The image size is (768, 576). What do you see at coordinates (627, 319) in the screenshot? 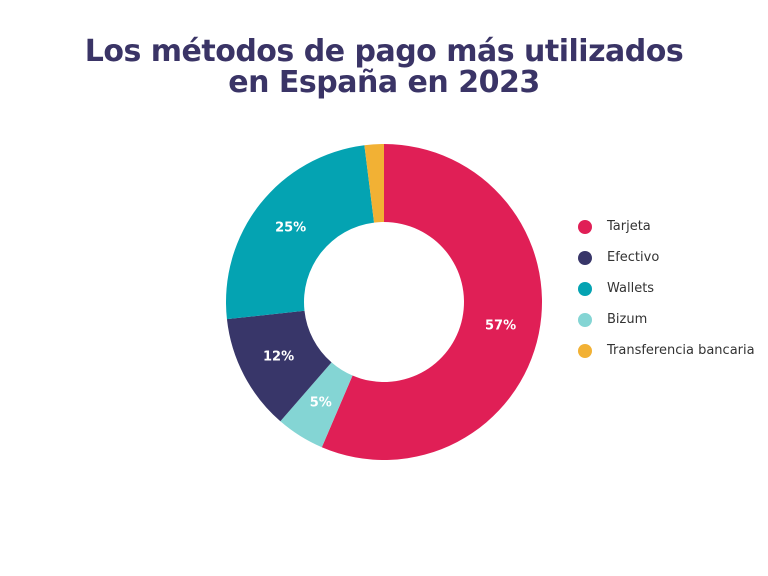
I see `legend-label: Bizum` at bounding box center [627, 319].